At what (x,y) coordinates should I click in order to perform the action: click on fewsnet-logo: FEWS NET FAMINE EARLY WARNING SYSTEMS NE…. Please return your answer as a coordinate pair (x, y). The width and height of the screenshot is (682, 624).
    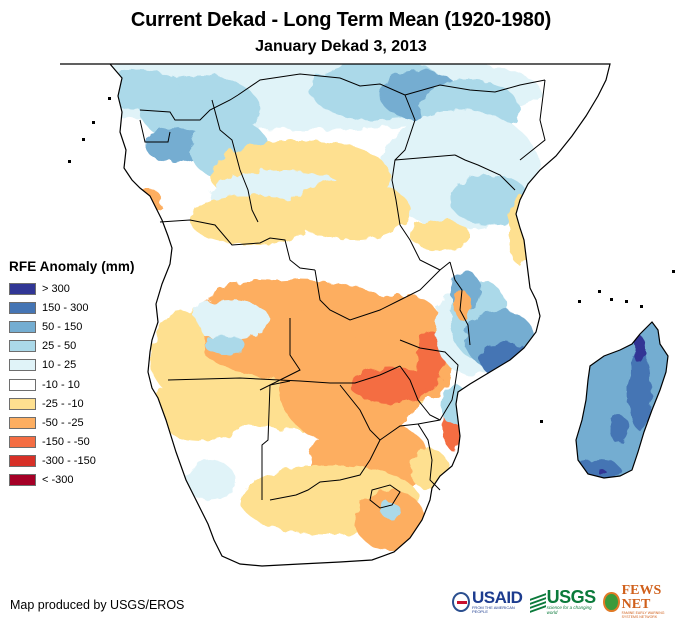
    Looking at the image, I should click on (642, 601).